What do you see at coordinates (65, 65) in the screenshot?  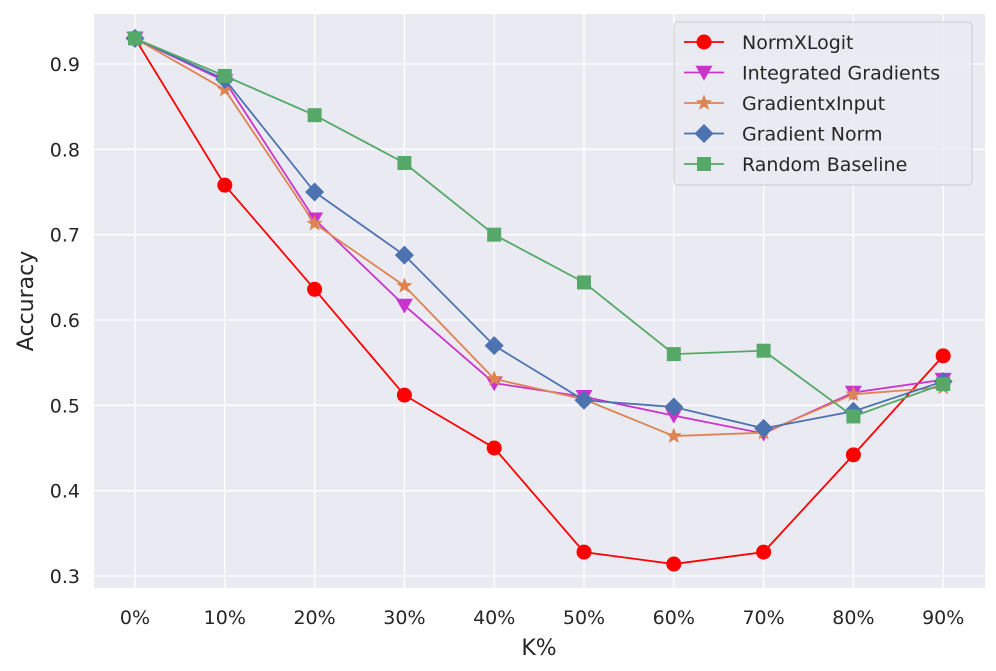 I see `y-tick-label: 0.9` at bounding box center [65, 65].